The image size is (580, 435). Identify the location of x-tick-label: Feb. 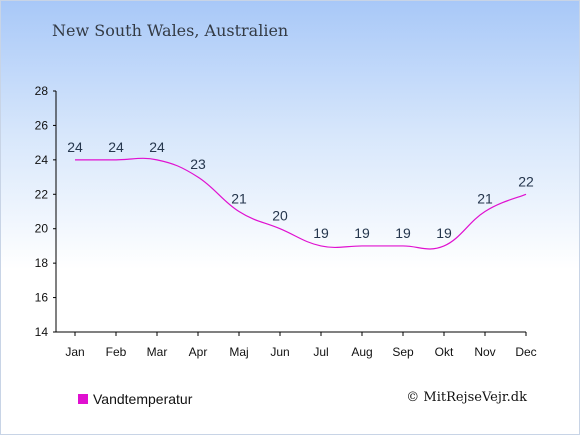
(116, 352).